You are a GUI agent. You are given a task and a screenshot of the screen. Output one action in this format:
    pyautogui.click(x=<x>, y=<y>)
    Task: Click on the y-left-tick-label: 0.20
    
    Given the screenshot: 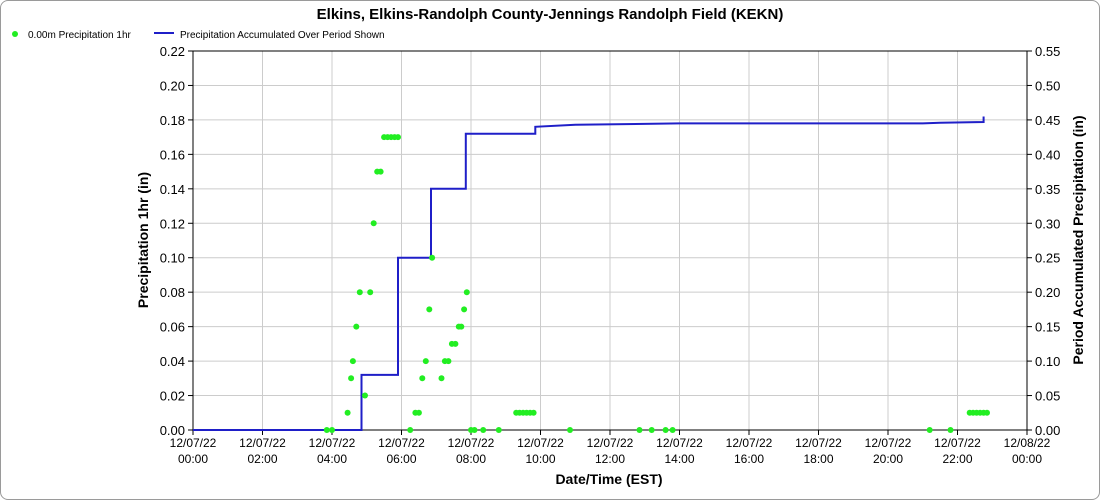 What is the action you would take?
    pyautogui.click(x=172, y=85)
    